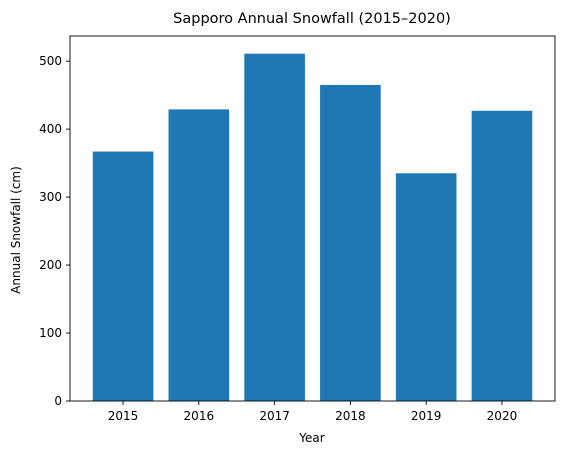 This screenshot has height=455, width=571. Describe the element at coordinates (312, 19) in the screenshot. I see `chart-title: Sapporo Annual Snowfall (2015–2020)` at that location.